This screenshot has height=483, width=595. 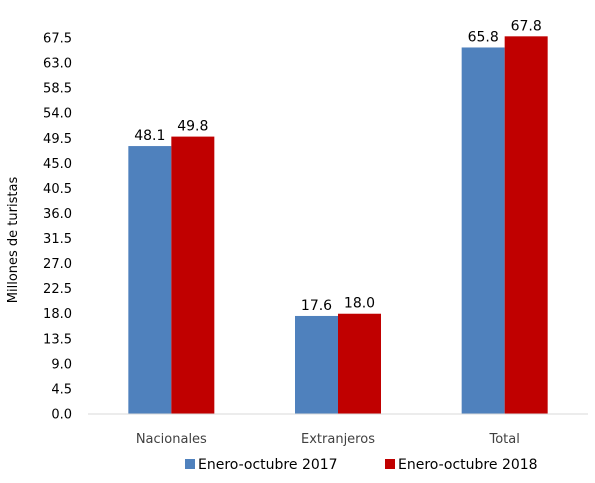 I want to click on y-tick-label: 58.5, so click(x=57, y=89).